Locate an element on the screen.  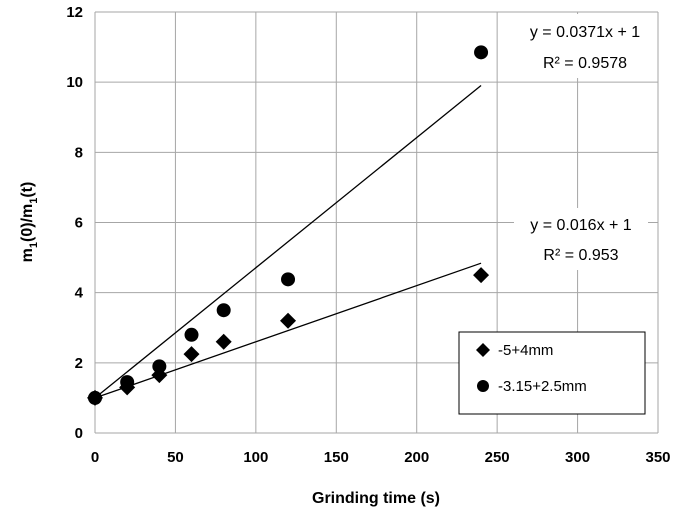
y-tick-label: 10 is located at coordinates (74, 82).